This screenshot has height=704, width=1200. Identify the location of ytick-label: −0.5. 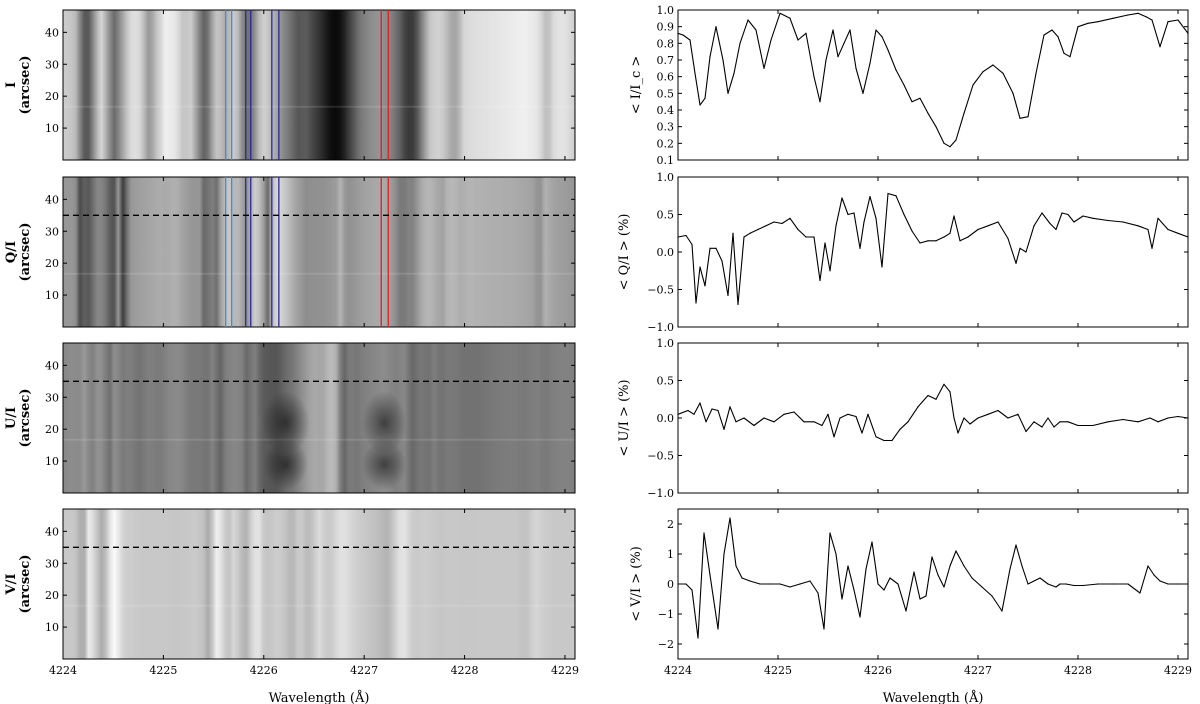
(660, 290).